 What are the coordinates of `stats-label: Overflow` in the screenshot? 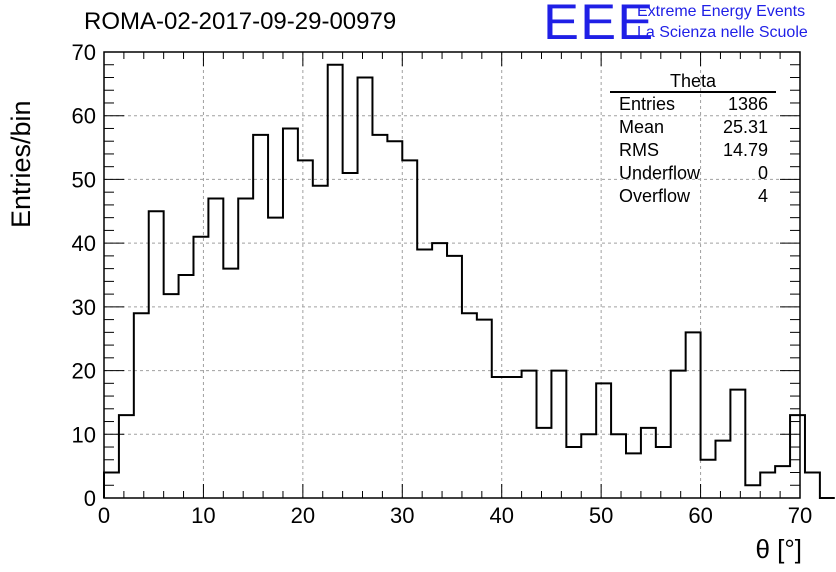 It's located at (655, 196).